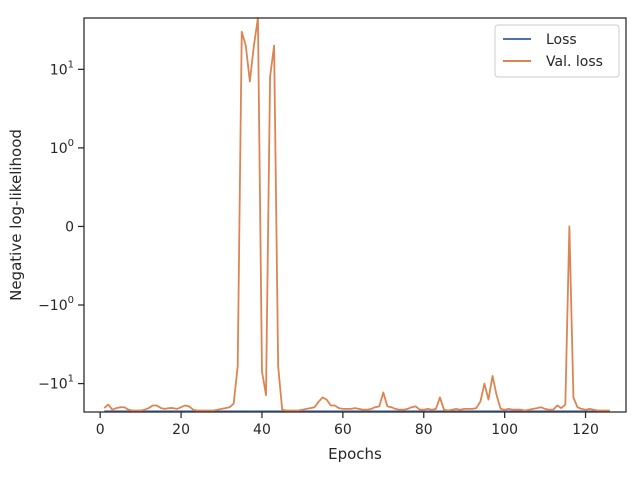 Image resolution: width=640 pixels, height=480 pixels. What do you see at coordinates (504, 430) in the screenshot?
I see `x-tick-label: 100` at bounding box center [504, 430].